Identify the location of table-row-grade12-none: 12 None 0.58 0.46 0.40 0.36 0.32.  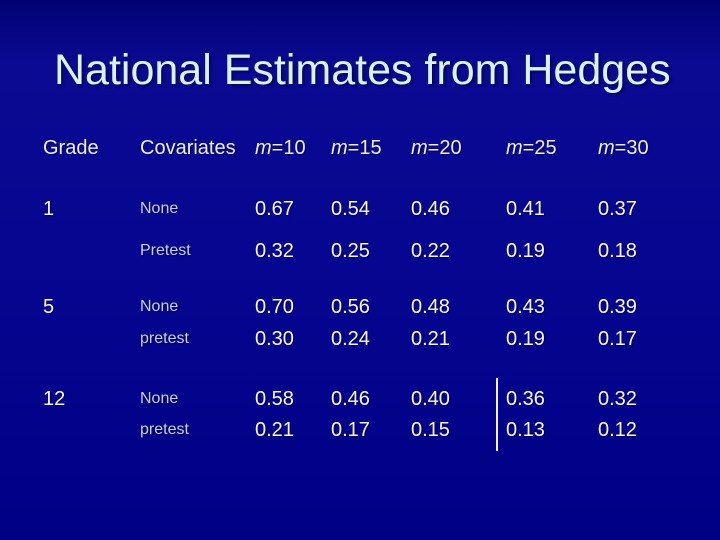
(360, 400).